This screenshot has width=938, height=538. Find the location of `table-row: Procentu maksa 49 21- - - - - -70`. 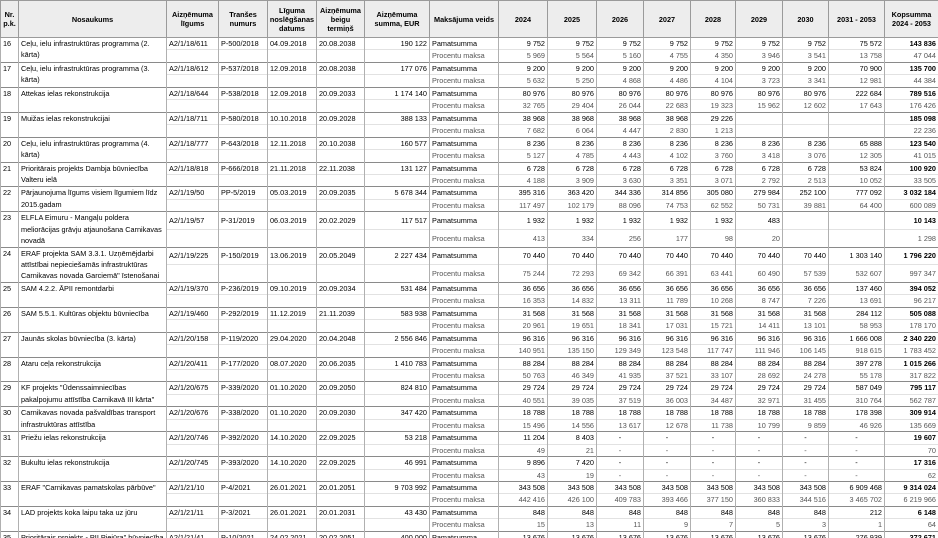

table-row: Procentu maksa 49 21- - - - - -70 is located at coordinates (469, 450).